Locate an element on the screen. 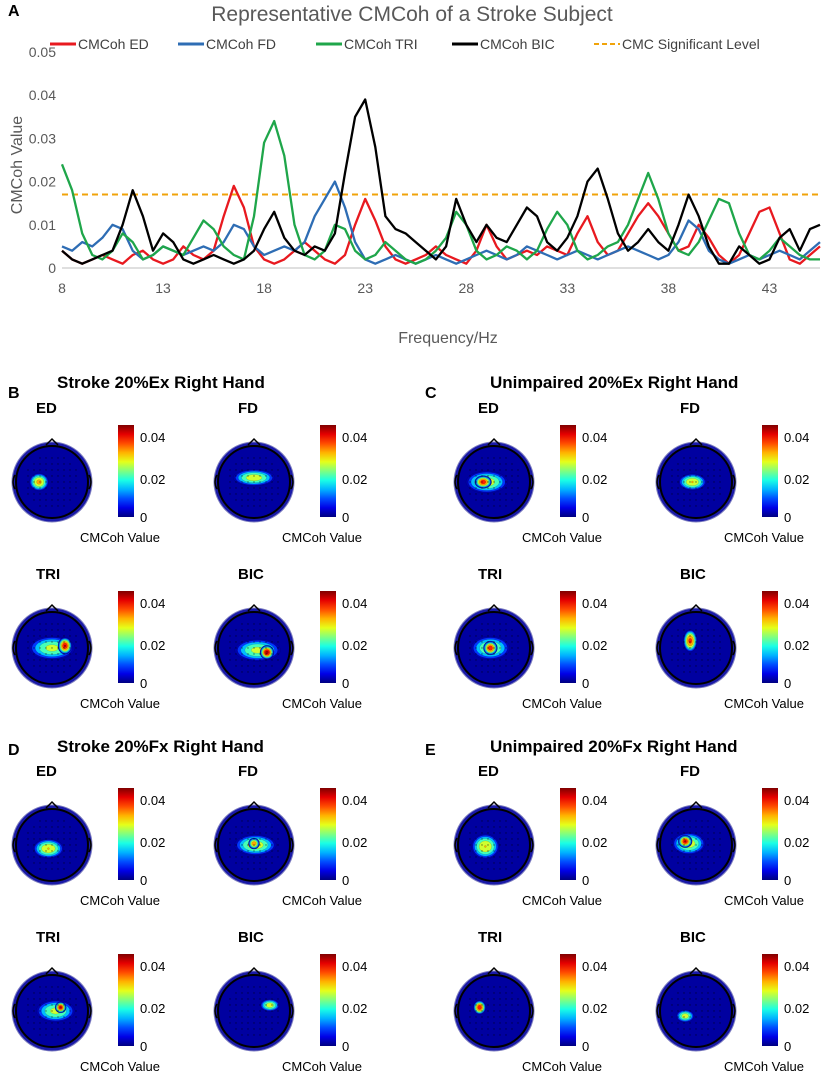 Image resolution: width=824 pixels, height=1079 pixels. colorbar-tick: 0.04 is located at coordinates (797, 603).